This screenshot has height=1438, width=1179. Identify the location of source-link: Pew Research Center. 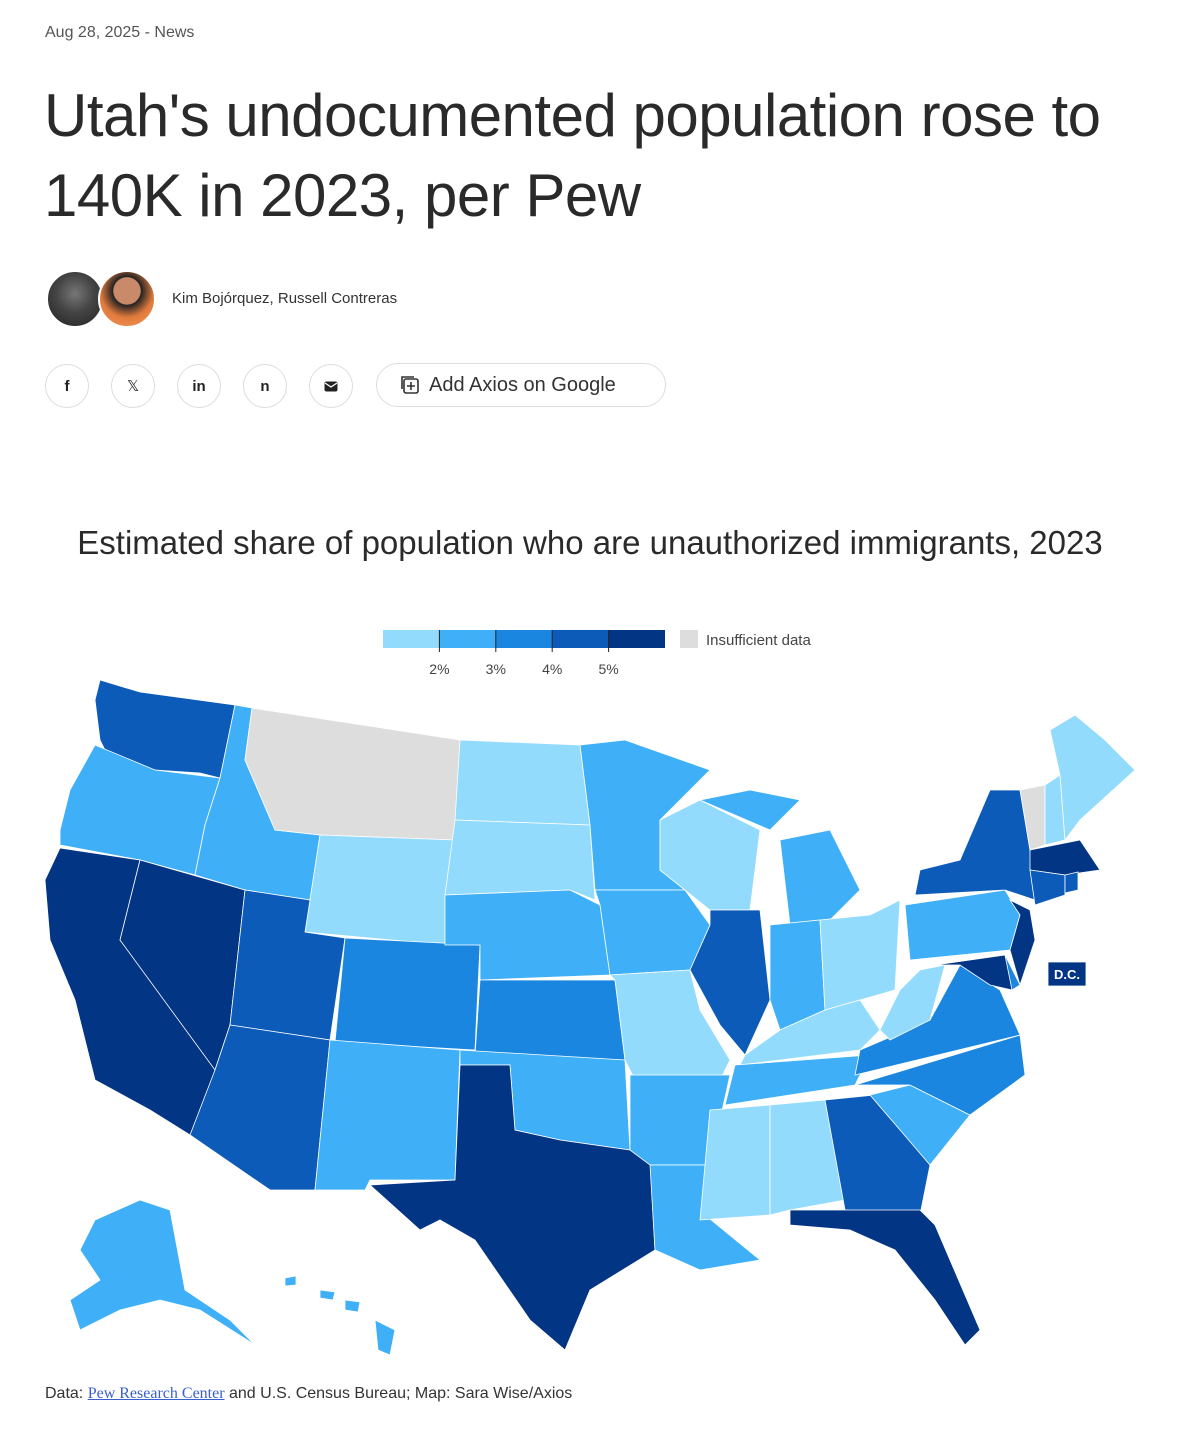
(156, 1393).